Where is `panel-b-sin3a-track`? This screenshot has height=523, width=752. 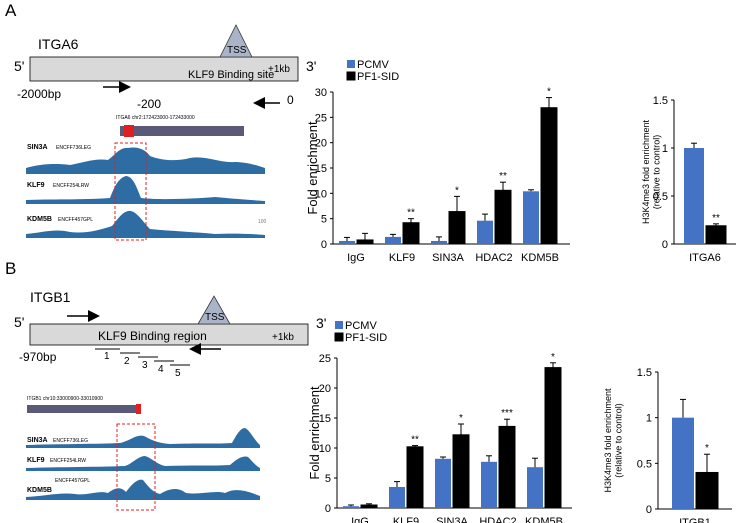
panel-b-sin3a-track is located at coordinates (143, 438).